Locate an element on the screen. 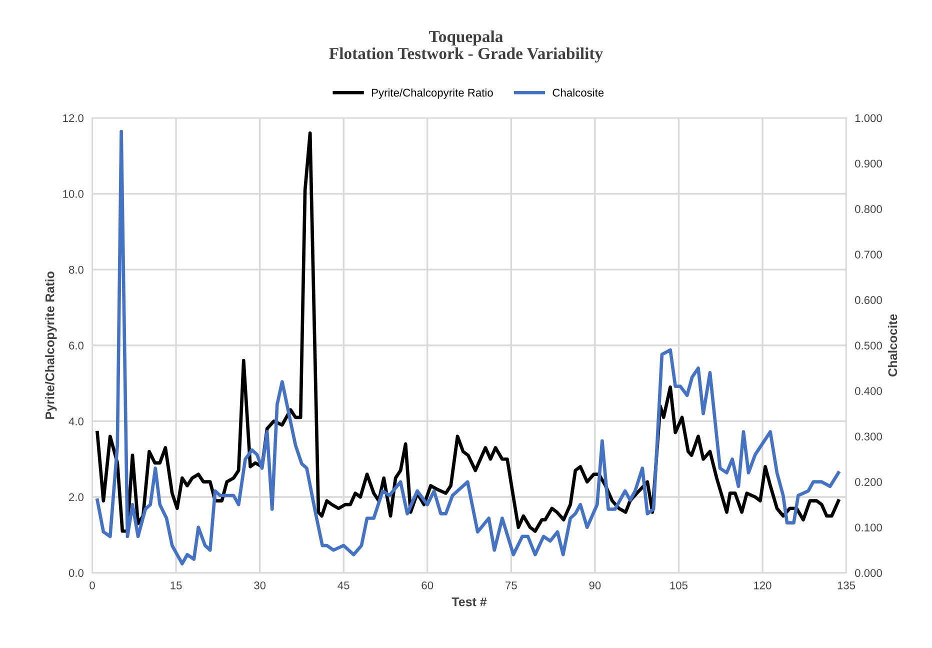 Image resolution: width=932 pixels, height=648 pixels. x-tick-label: 30 is located at coordinates (260, 585).